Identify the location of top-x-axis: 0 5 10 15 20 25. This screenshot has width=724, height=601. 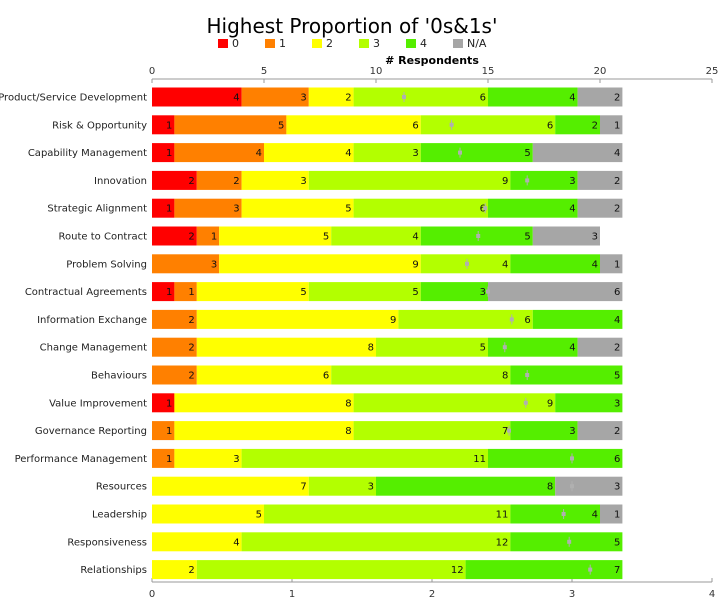
(434, 74).